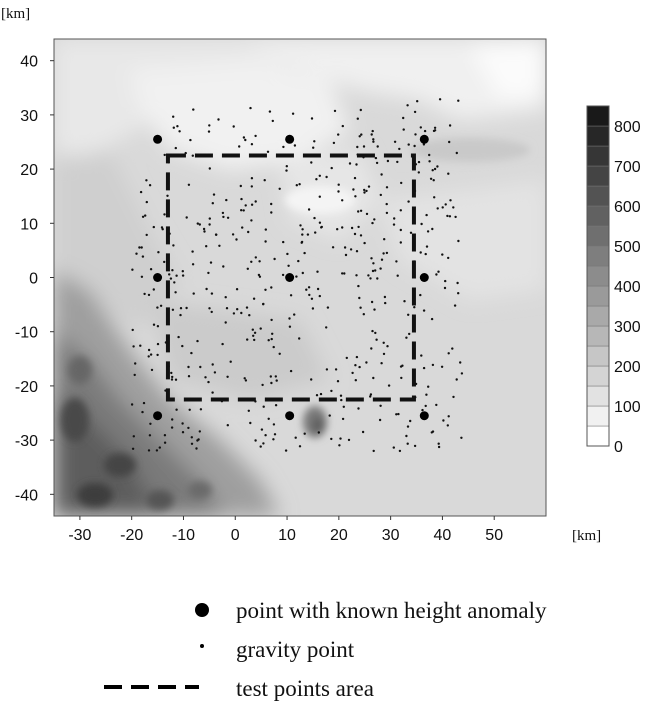  I want to click on x-tick-label: -20, so click(131, 535).